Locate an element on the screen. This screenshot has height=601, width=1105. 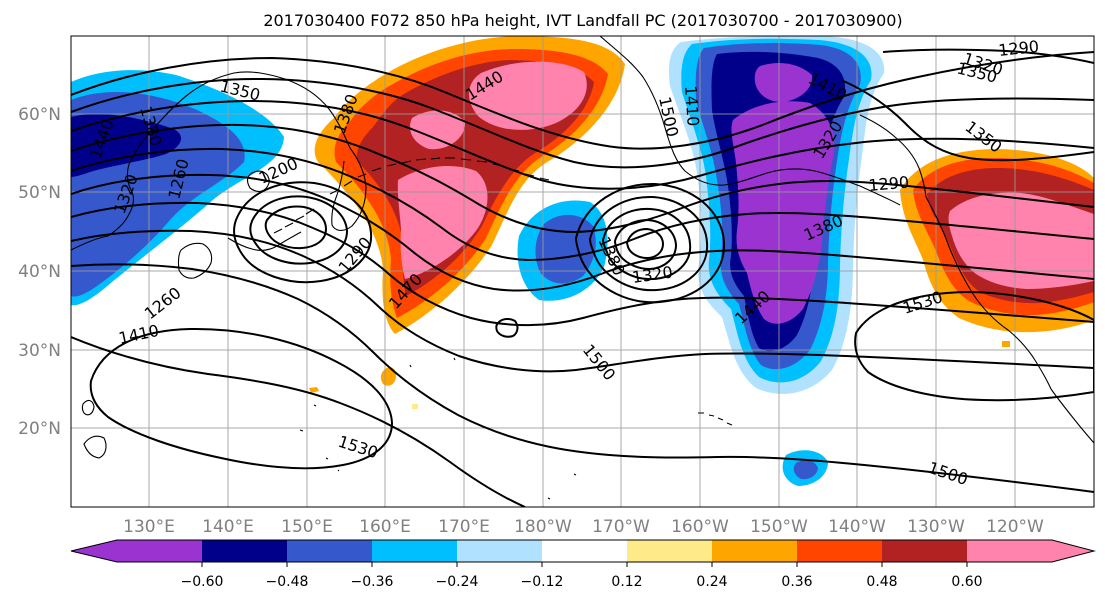
contour-closed-subtropical-high is located at coordinates (241, 398).